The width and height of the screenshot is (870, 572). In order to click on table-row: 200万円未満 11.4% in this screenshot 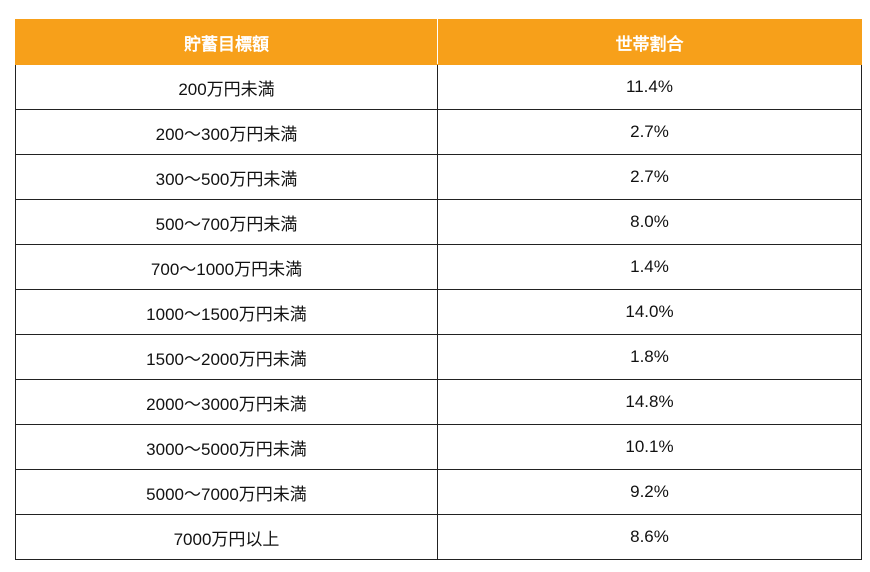, I will do `click(438, 87)`.